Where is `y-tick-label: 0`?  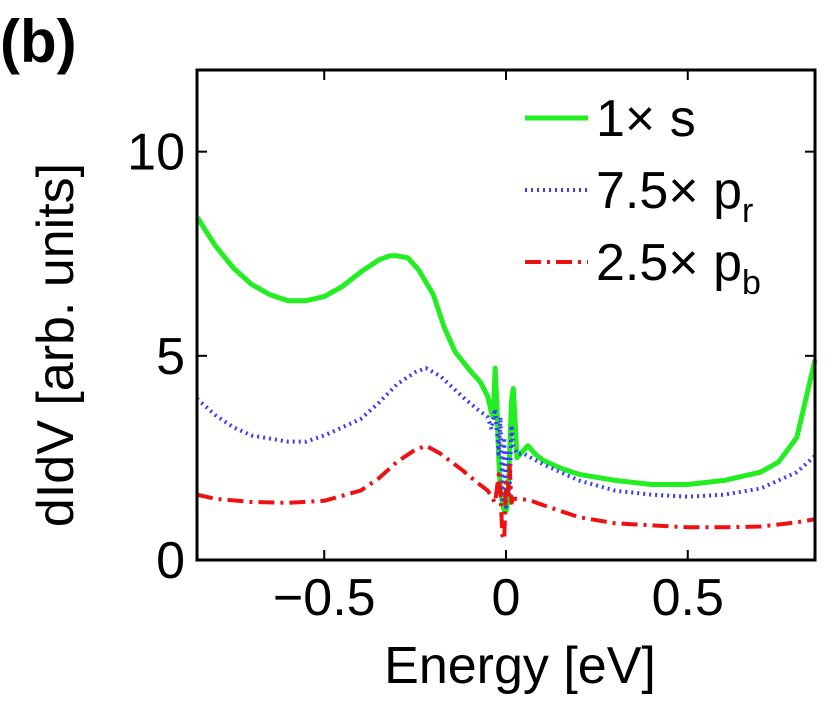 y-tick-label: 0 is located at coordinates (170, 561).